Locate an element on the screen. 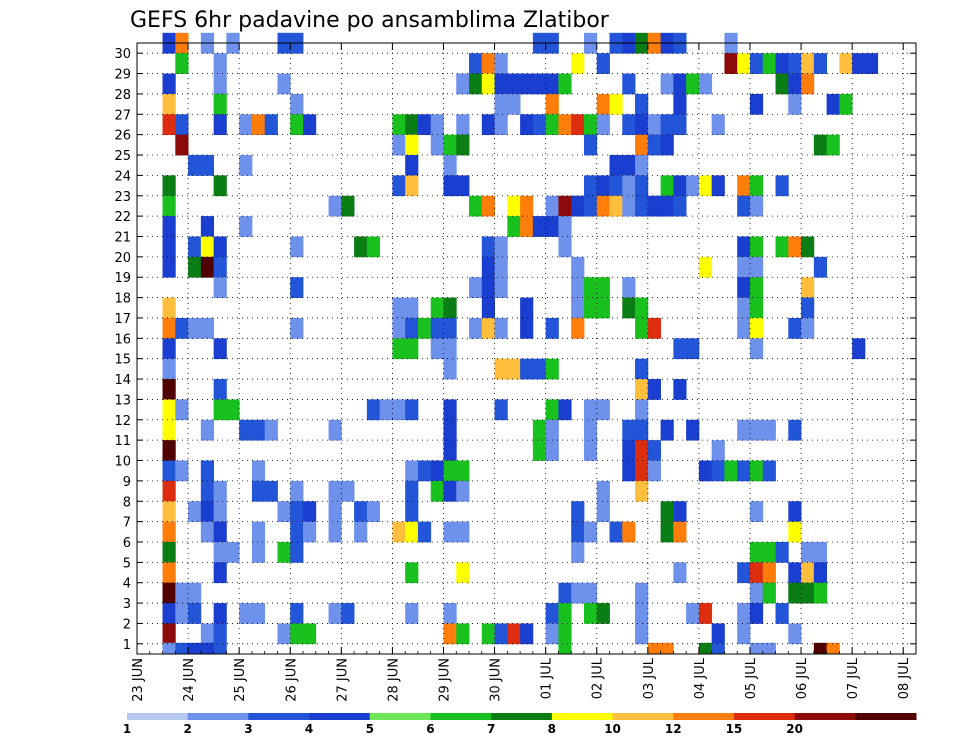 This screenshot has width=960, height=742. y-tick-label: 19 is located at coordinates (122, 278).